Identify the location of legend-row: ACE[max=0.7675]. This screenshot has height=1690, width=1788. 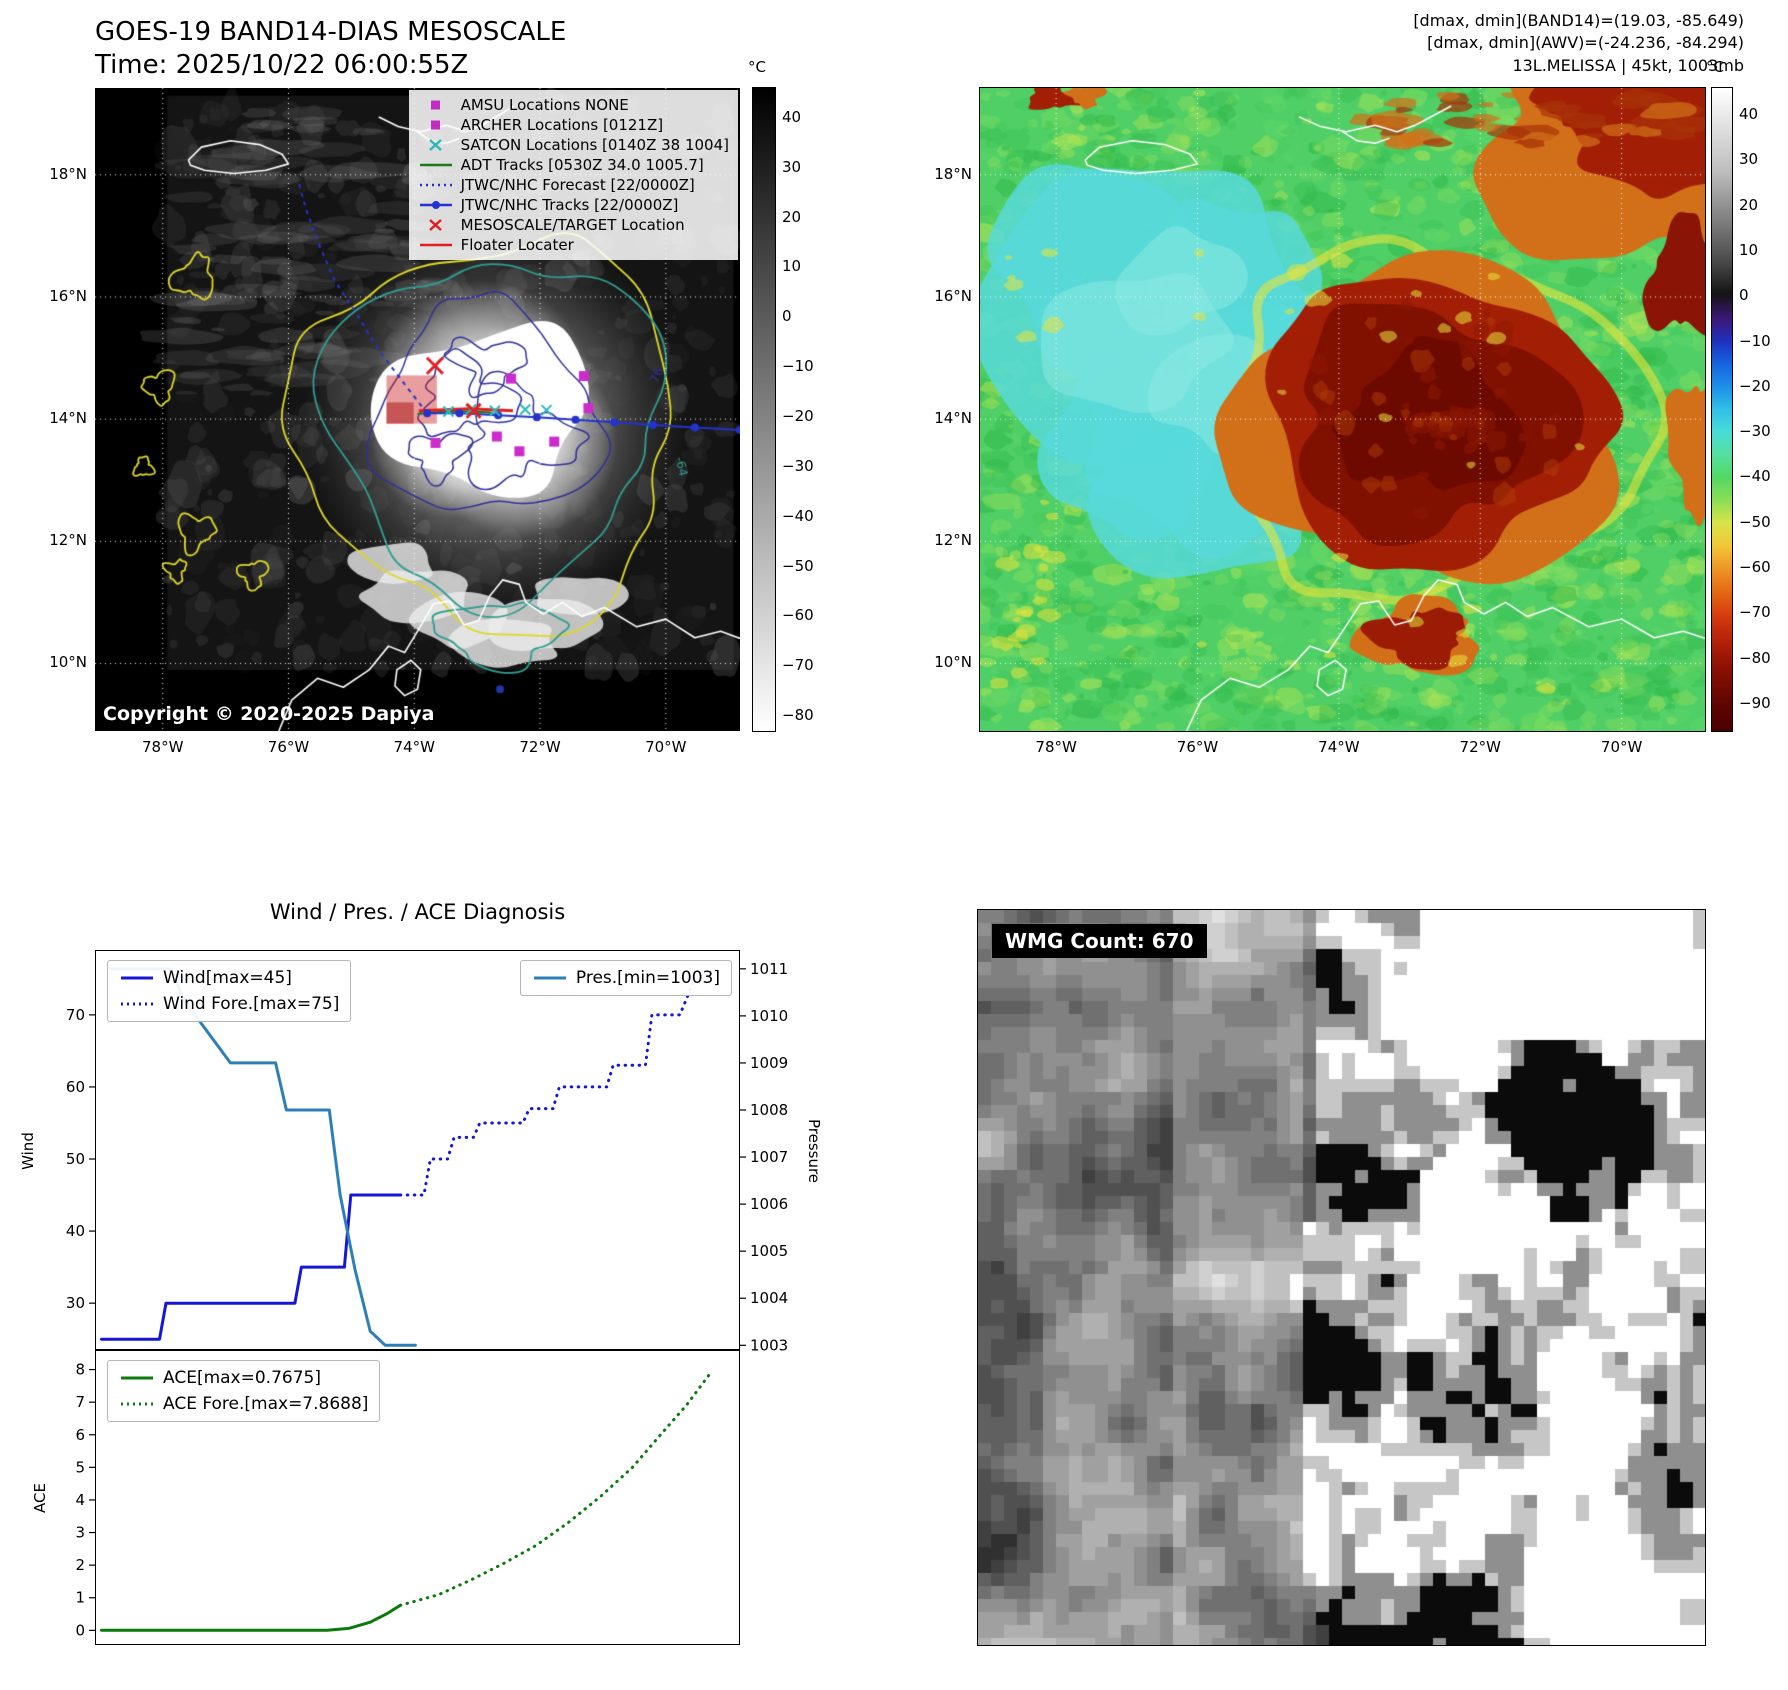
(243, 1378).